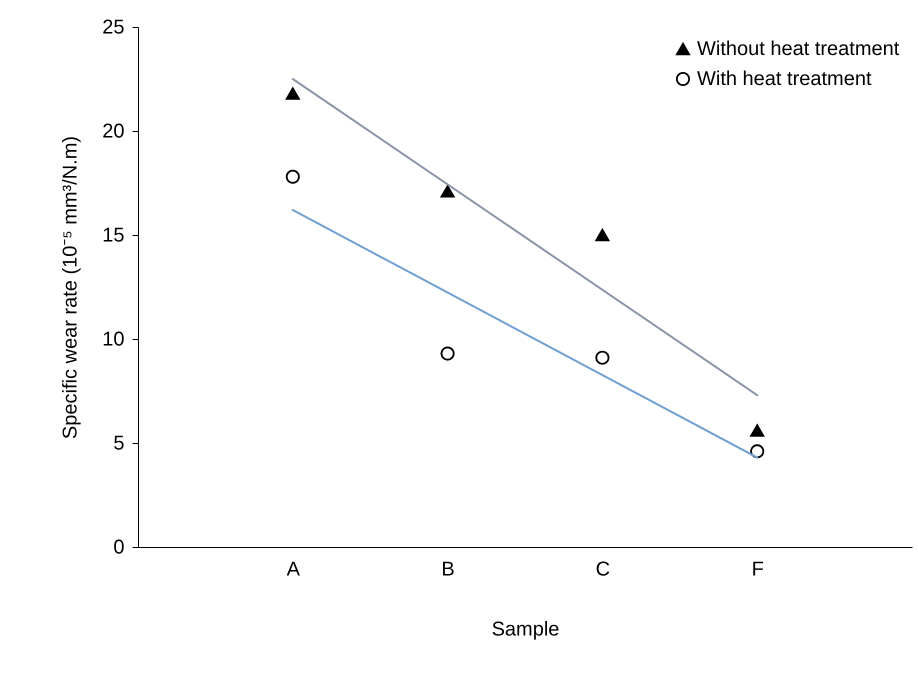  I want to click on y-tick-label: 25, so click(113, 27).